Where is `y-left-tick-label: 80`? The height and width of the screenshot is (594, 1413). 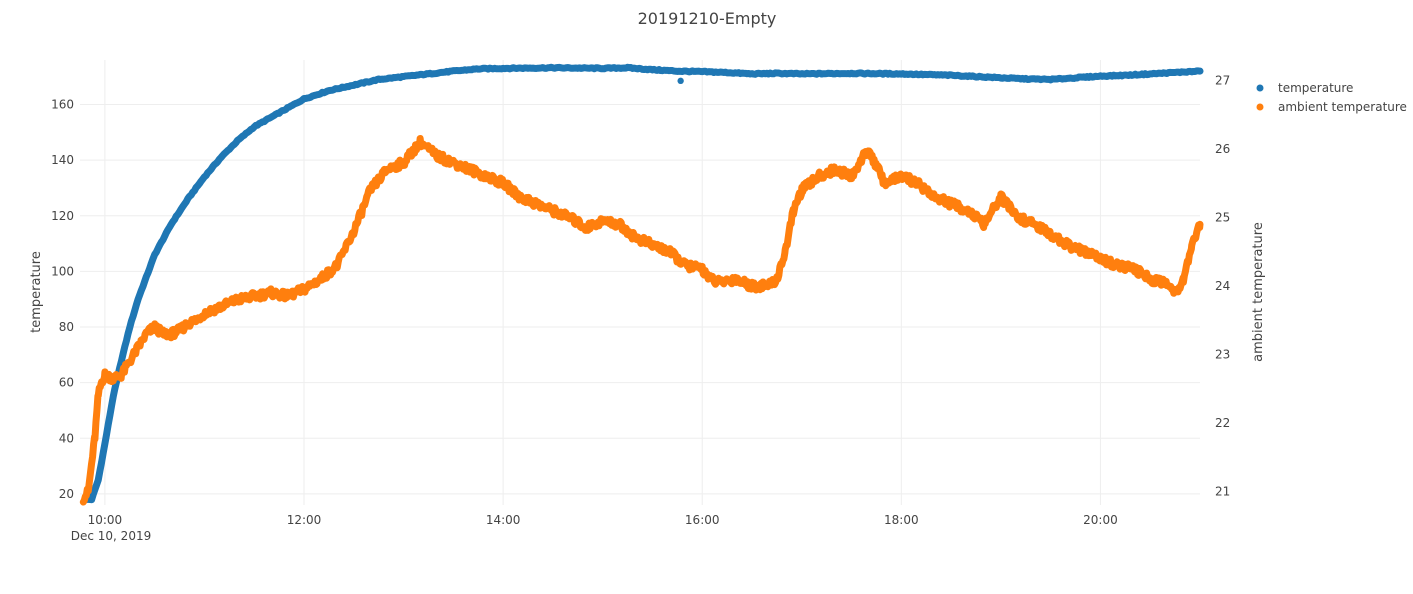
y-left-tick-label: 80 is located at coordinates (66, 327).